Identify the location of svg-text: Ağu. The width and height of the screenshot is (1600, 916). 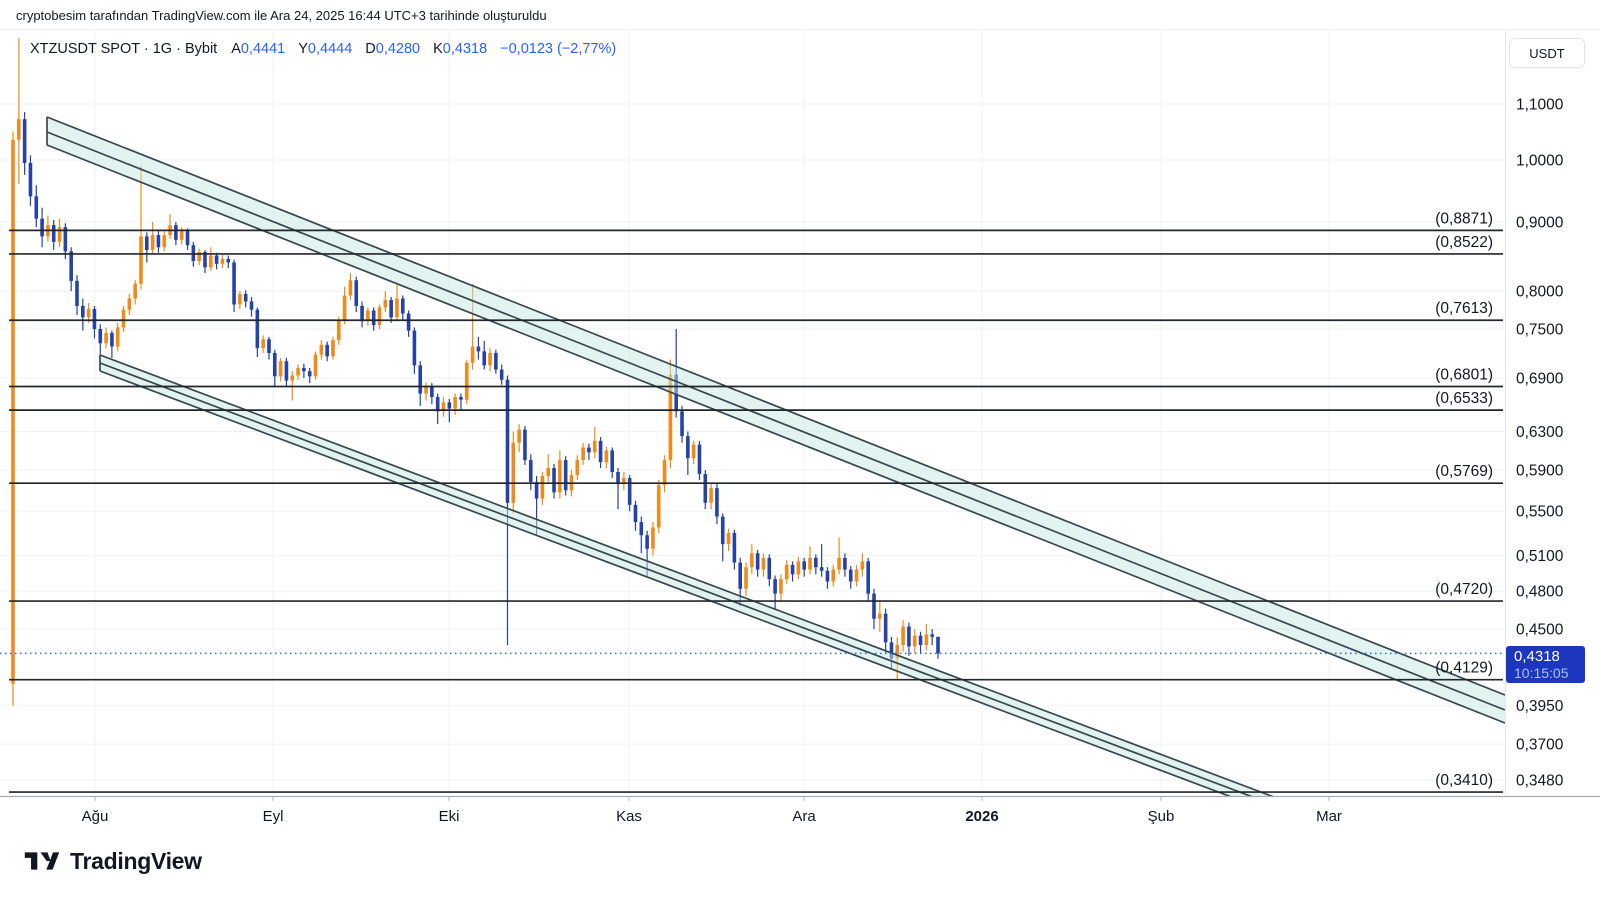
(95, 816).